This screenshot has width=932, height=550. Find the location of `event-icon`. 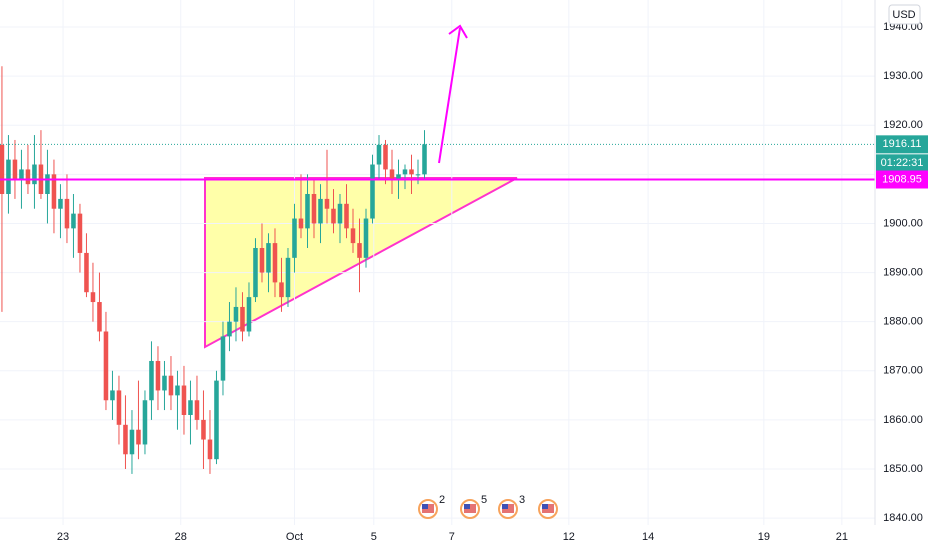

event-icon is located at coordinates (548, 509).